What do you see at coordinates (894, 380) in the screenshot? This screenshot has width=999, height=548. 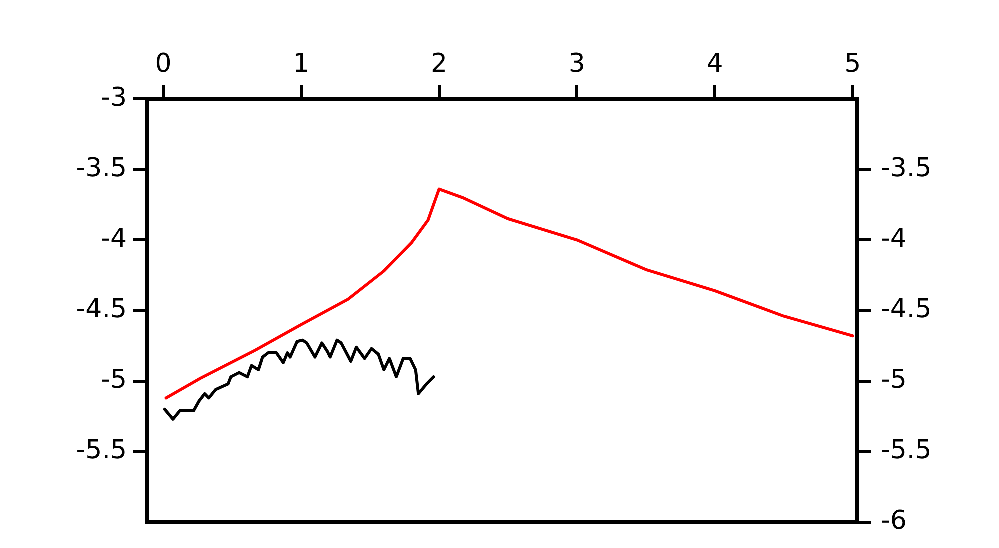 I see `y2-tick-label: -5` at bounding box center [894, 380].